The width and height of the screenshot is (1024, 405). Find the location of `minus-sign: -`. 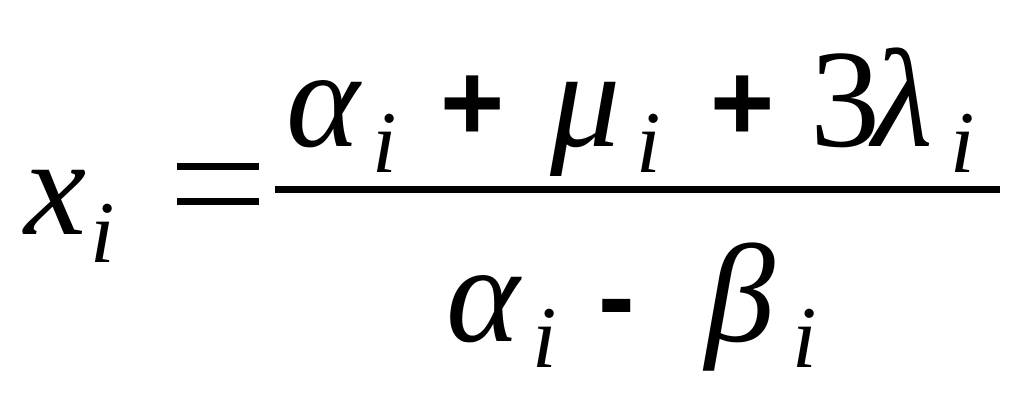

minus-sign: - is located at coordinates (616, 296).